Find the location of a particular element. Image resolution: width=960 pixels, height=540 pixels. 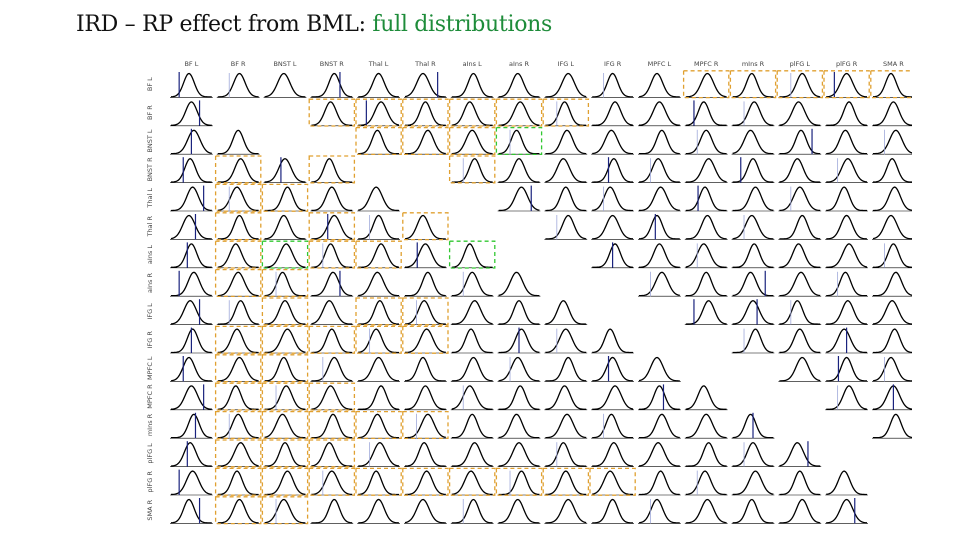

green-highlight-frame is located at coordinates (519, 141).